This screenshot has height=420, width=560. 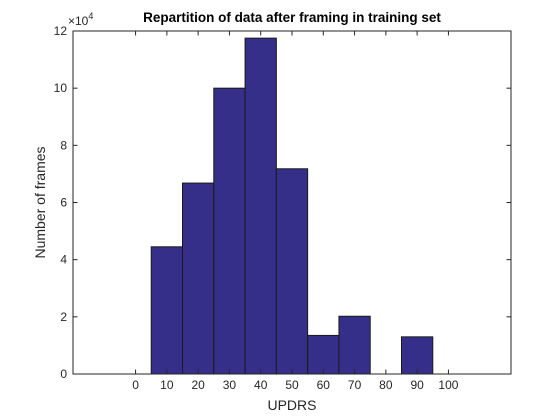 I want to click on x-tick-label-3: 30, so click(x=230, y=385).